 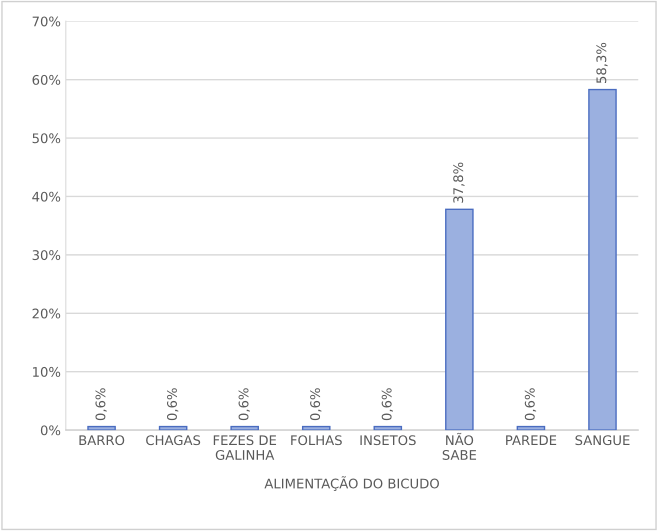 What do you see at coordinates (531, 440) in the screenshot?
I see `x-tick-label: PAREDE` at bounding box center [531, 440].